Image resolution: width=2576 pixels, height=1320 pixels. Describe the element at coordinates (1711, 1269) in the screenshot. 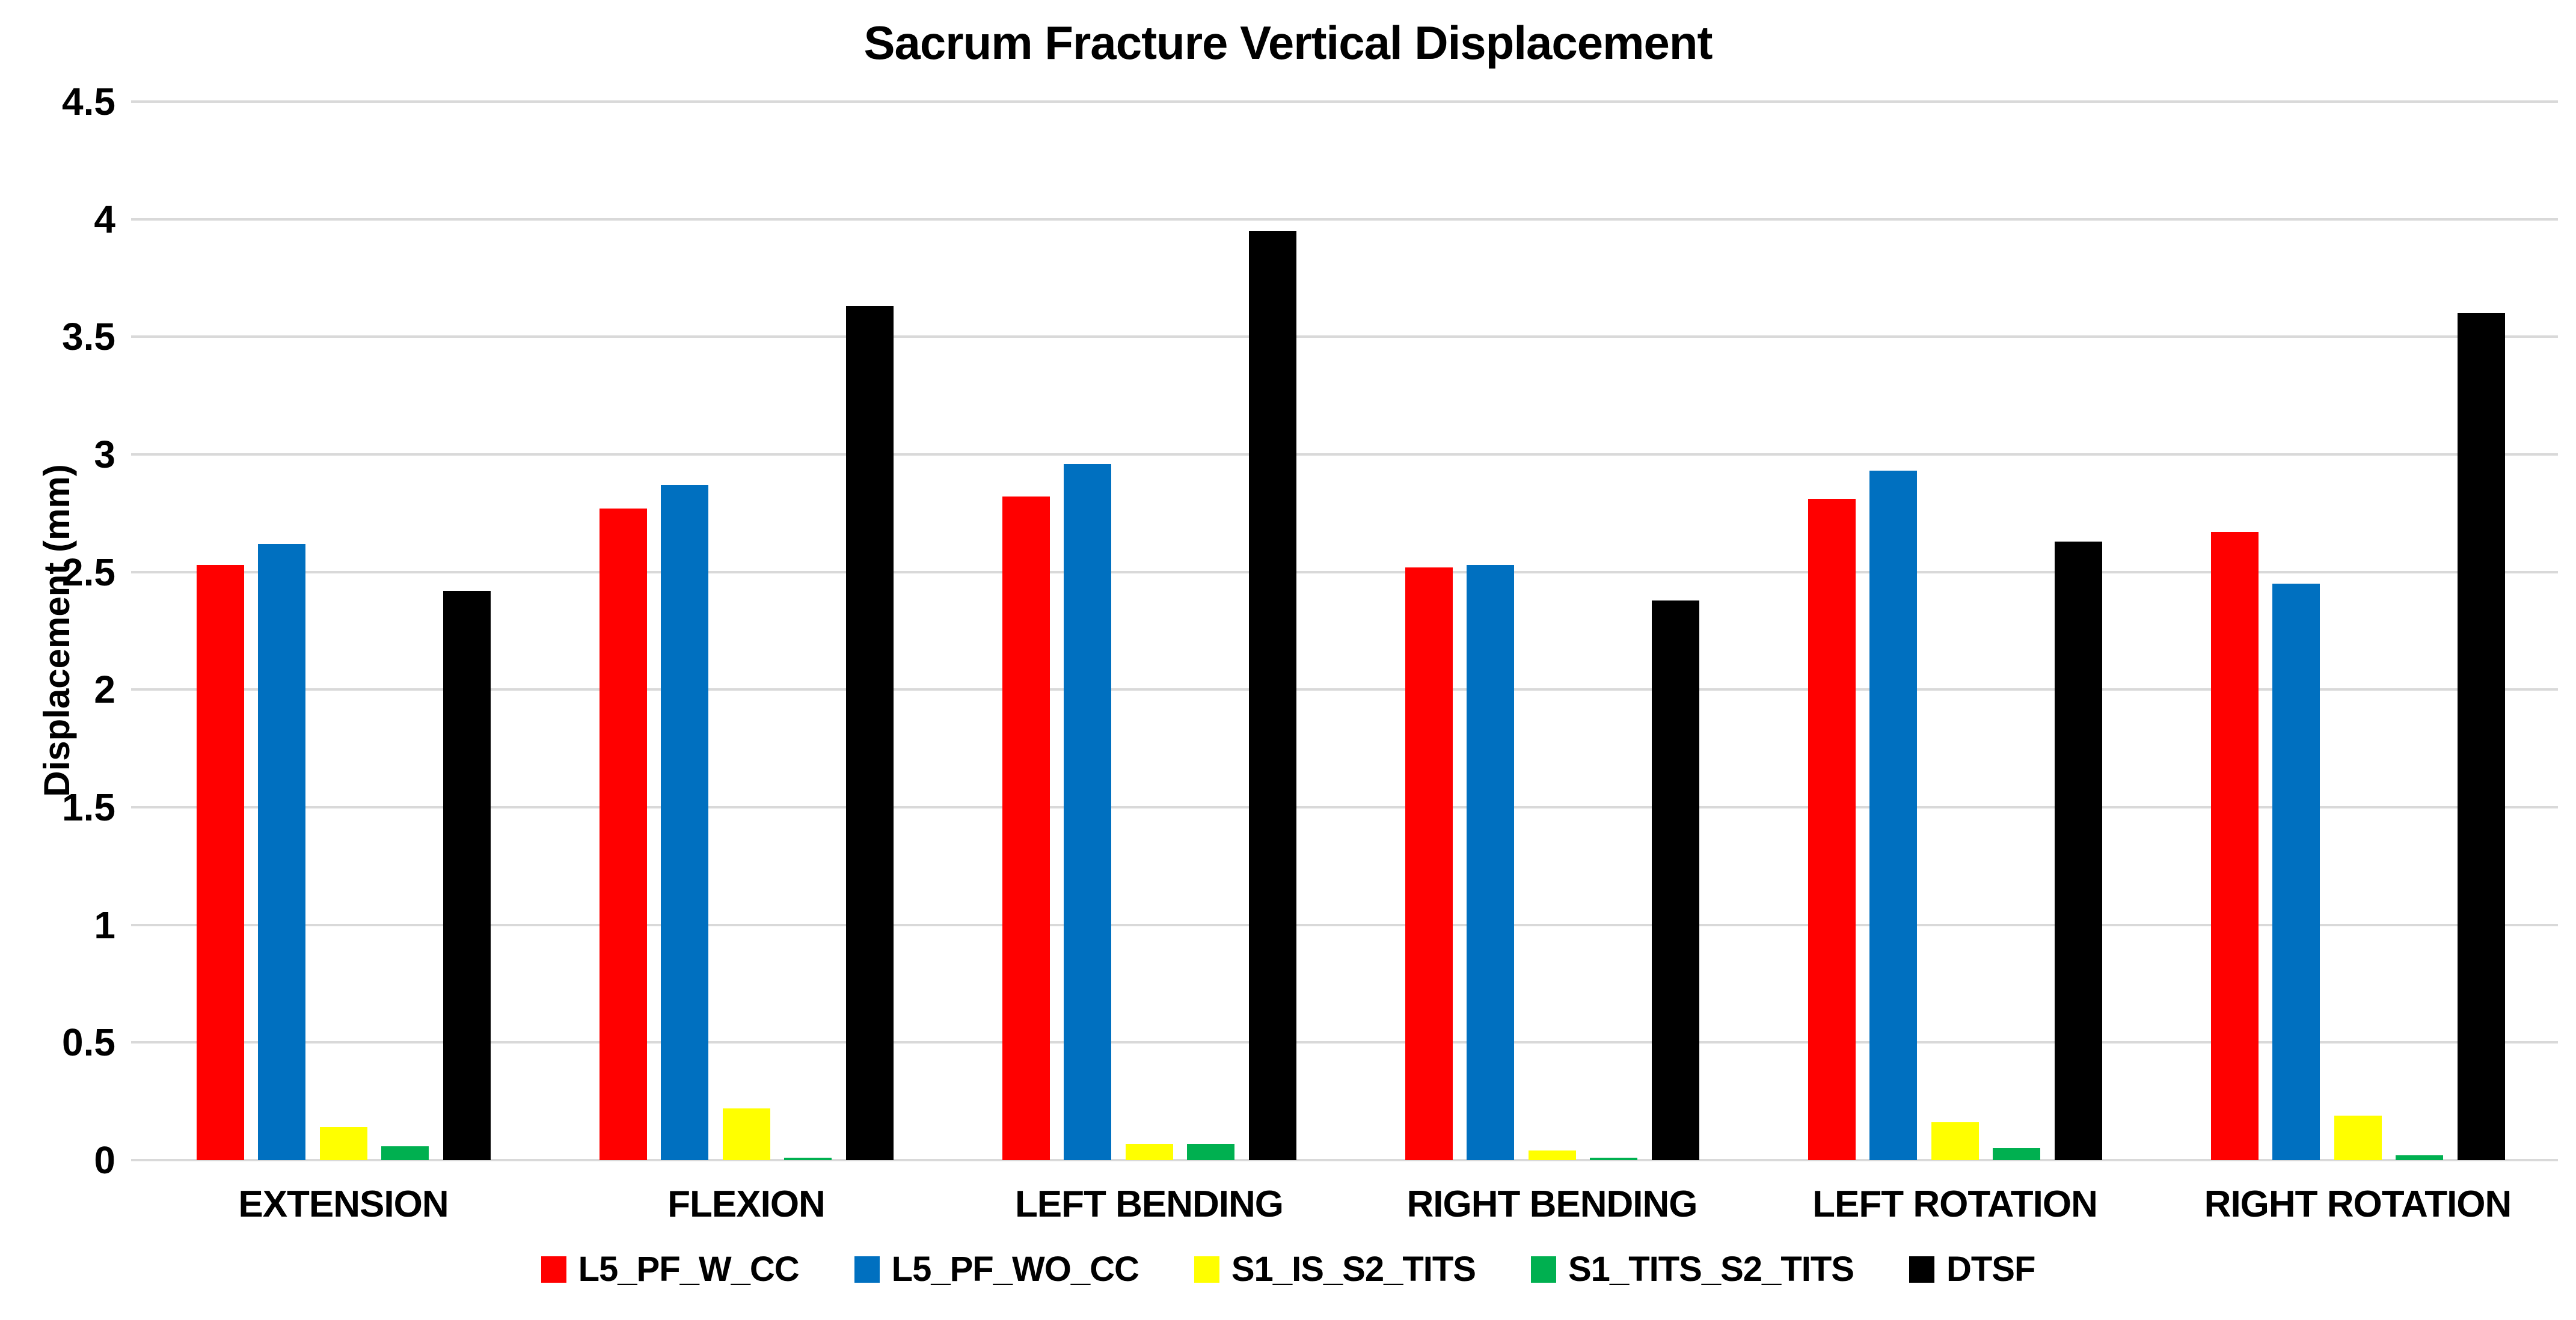

I see `legend-label: S1_TITS_S2_TITS` at that location.